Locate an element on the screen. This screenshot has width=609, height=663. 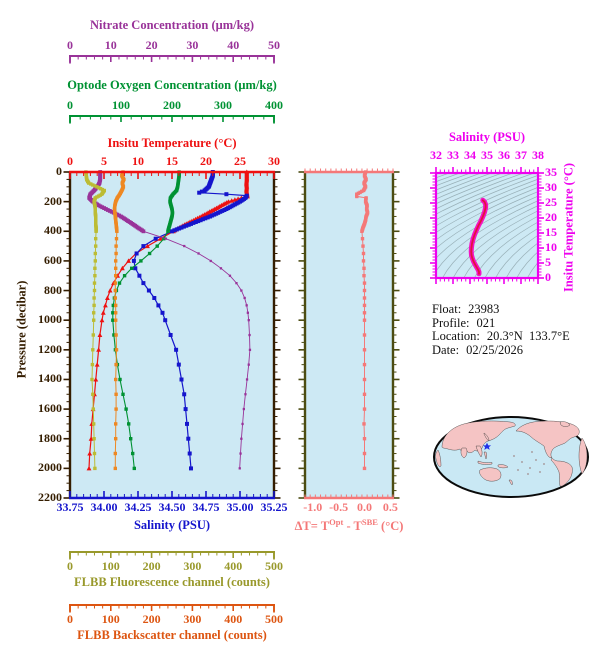
series-delta-t is located at coordinates (362, 320).